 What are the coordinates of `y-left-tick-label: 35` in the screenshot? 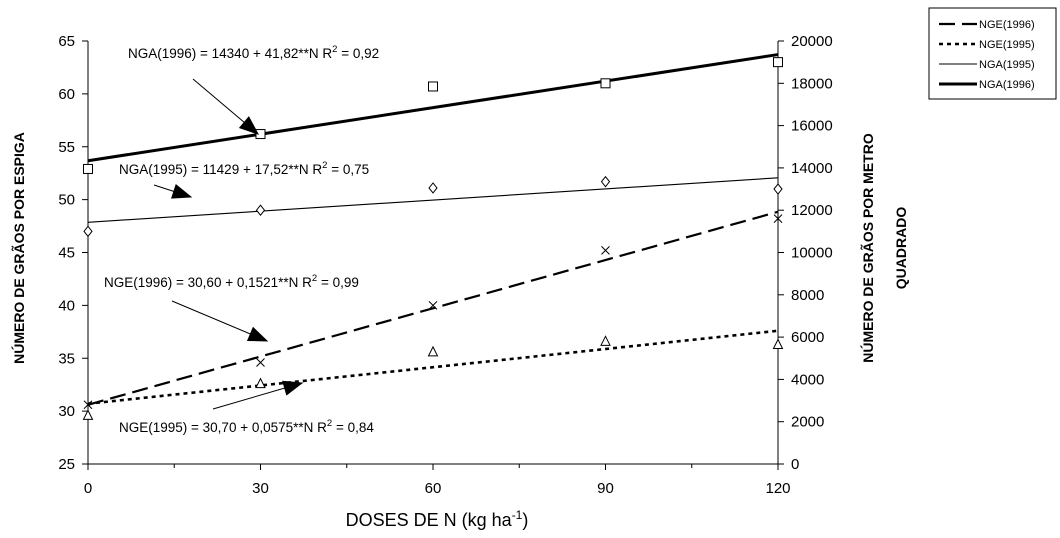 It's located at (66, 358).